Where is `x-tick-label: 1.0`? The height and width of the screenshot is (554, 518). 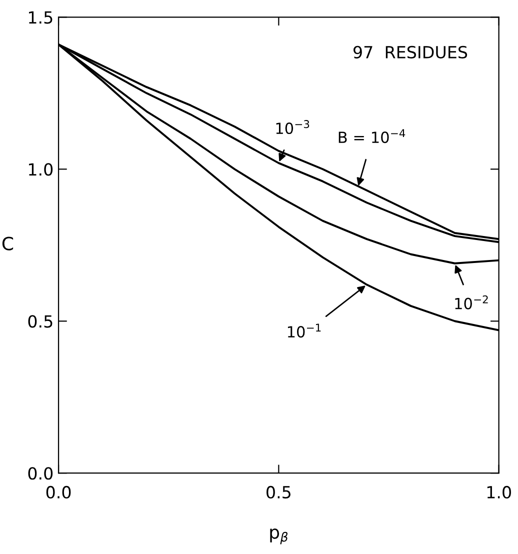 x-tick-label: 1.0 is located at coordinates (499, 492).